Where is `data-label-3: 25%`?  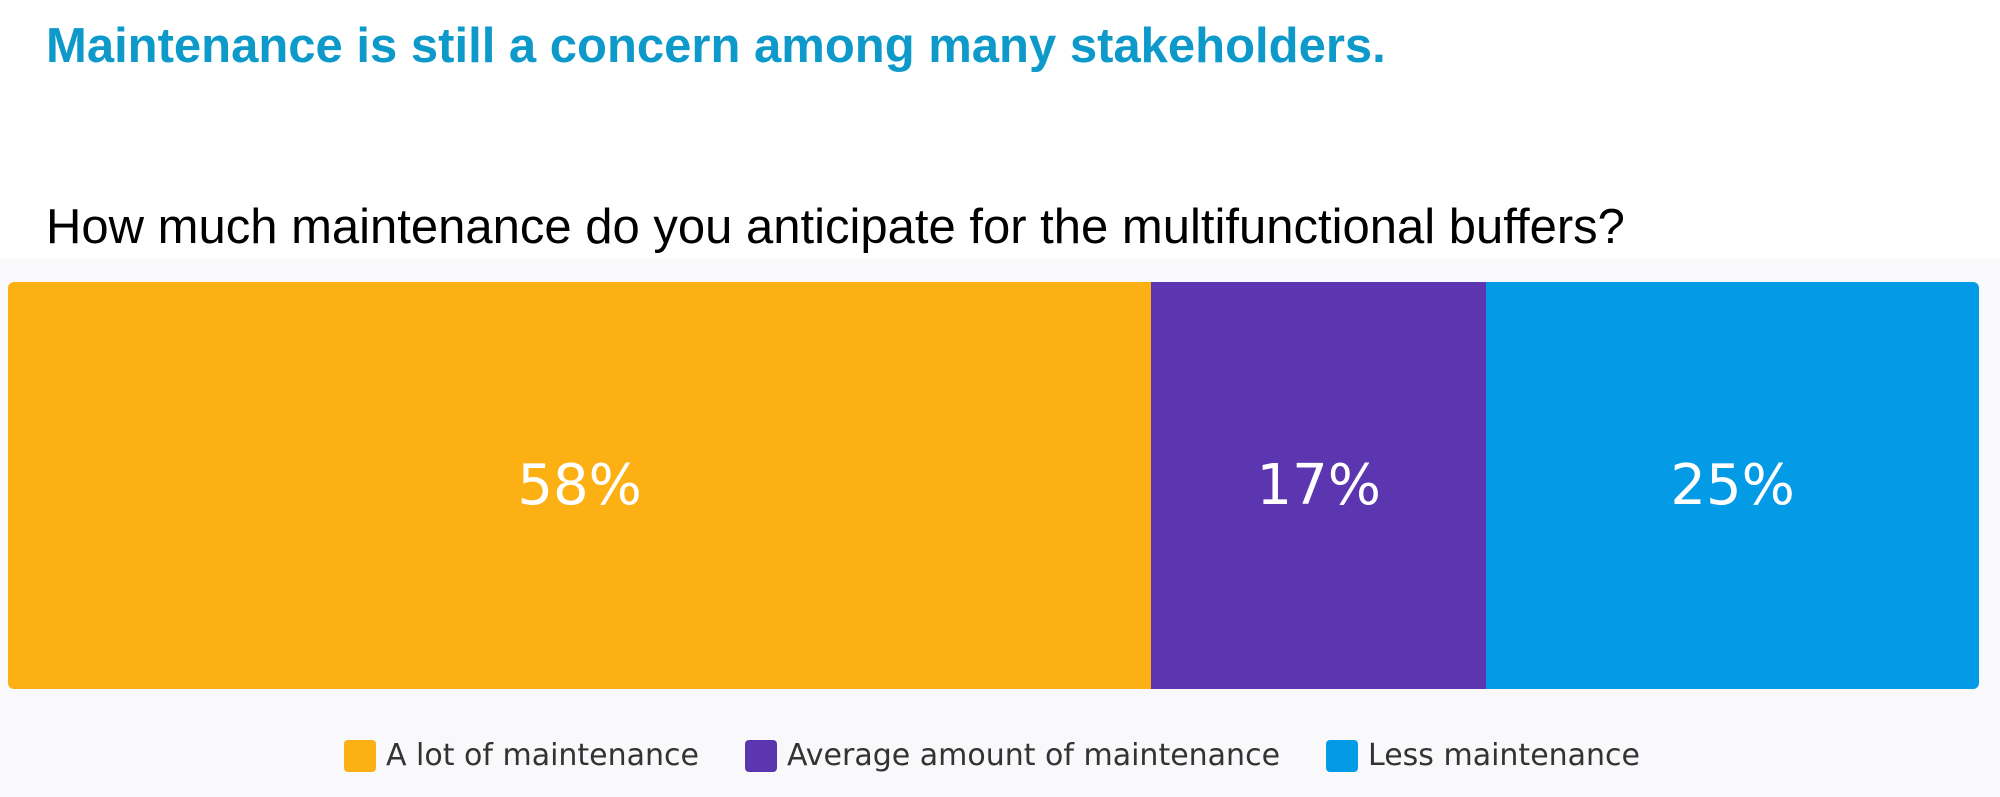
data-label-3: 25% is located at coordinates (1732, 485).